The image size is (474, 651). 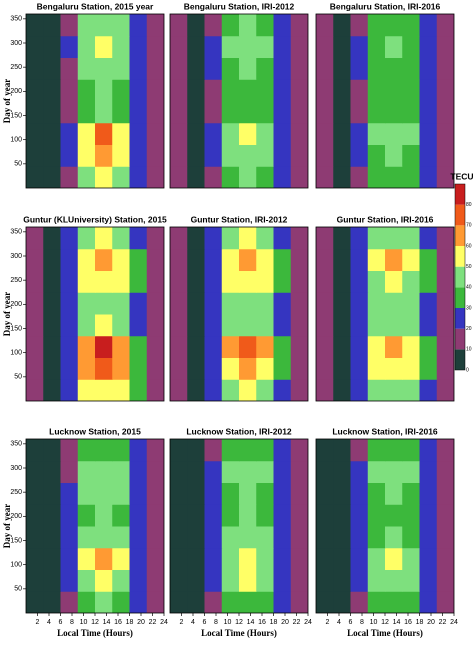 What do you see at coordinates (297, 622) in the screenshot?
I see `x-tick-label: 22` at bounding box center [297, 622].